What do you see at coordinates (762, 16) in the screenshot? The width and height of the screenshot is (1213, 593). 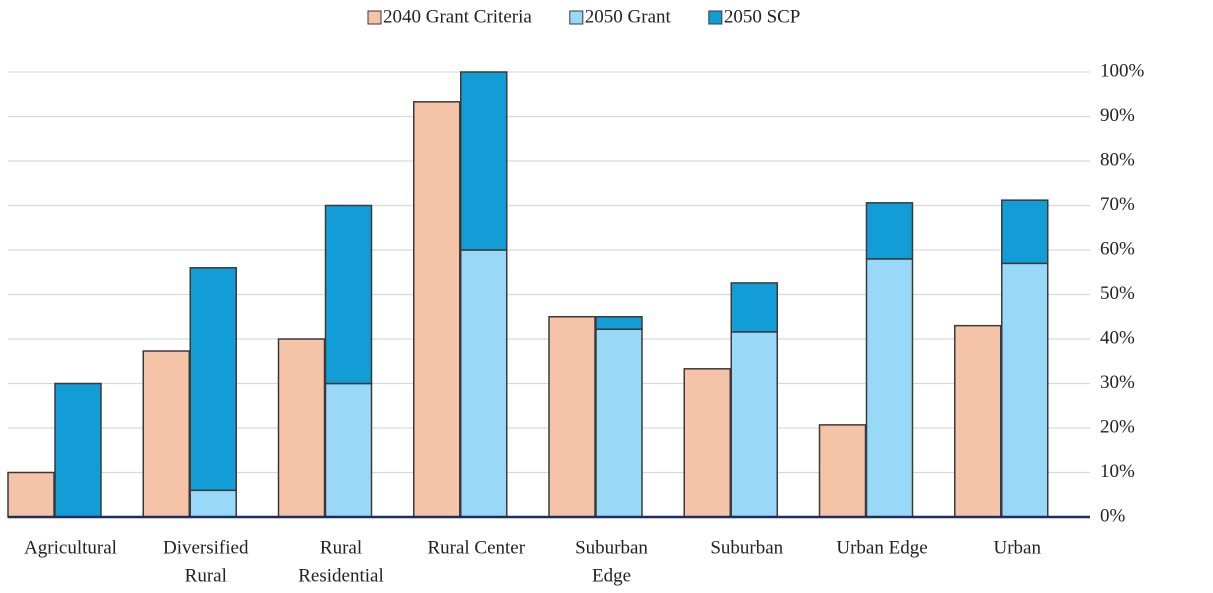 I see `legend-label: 2050 SCP` at bounding box center [762, 16].